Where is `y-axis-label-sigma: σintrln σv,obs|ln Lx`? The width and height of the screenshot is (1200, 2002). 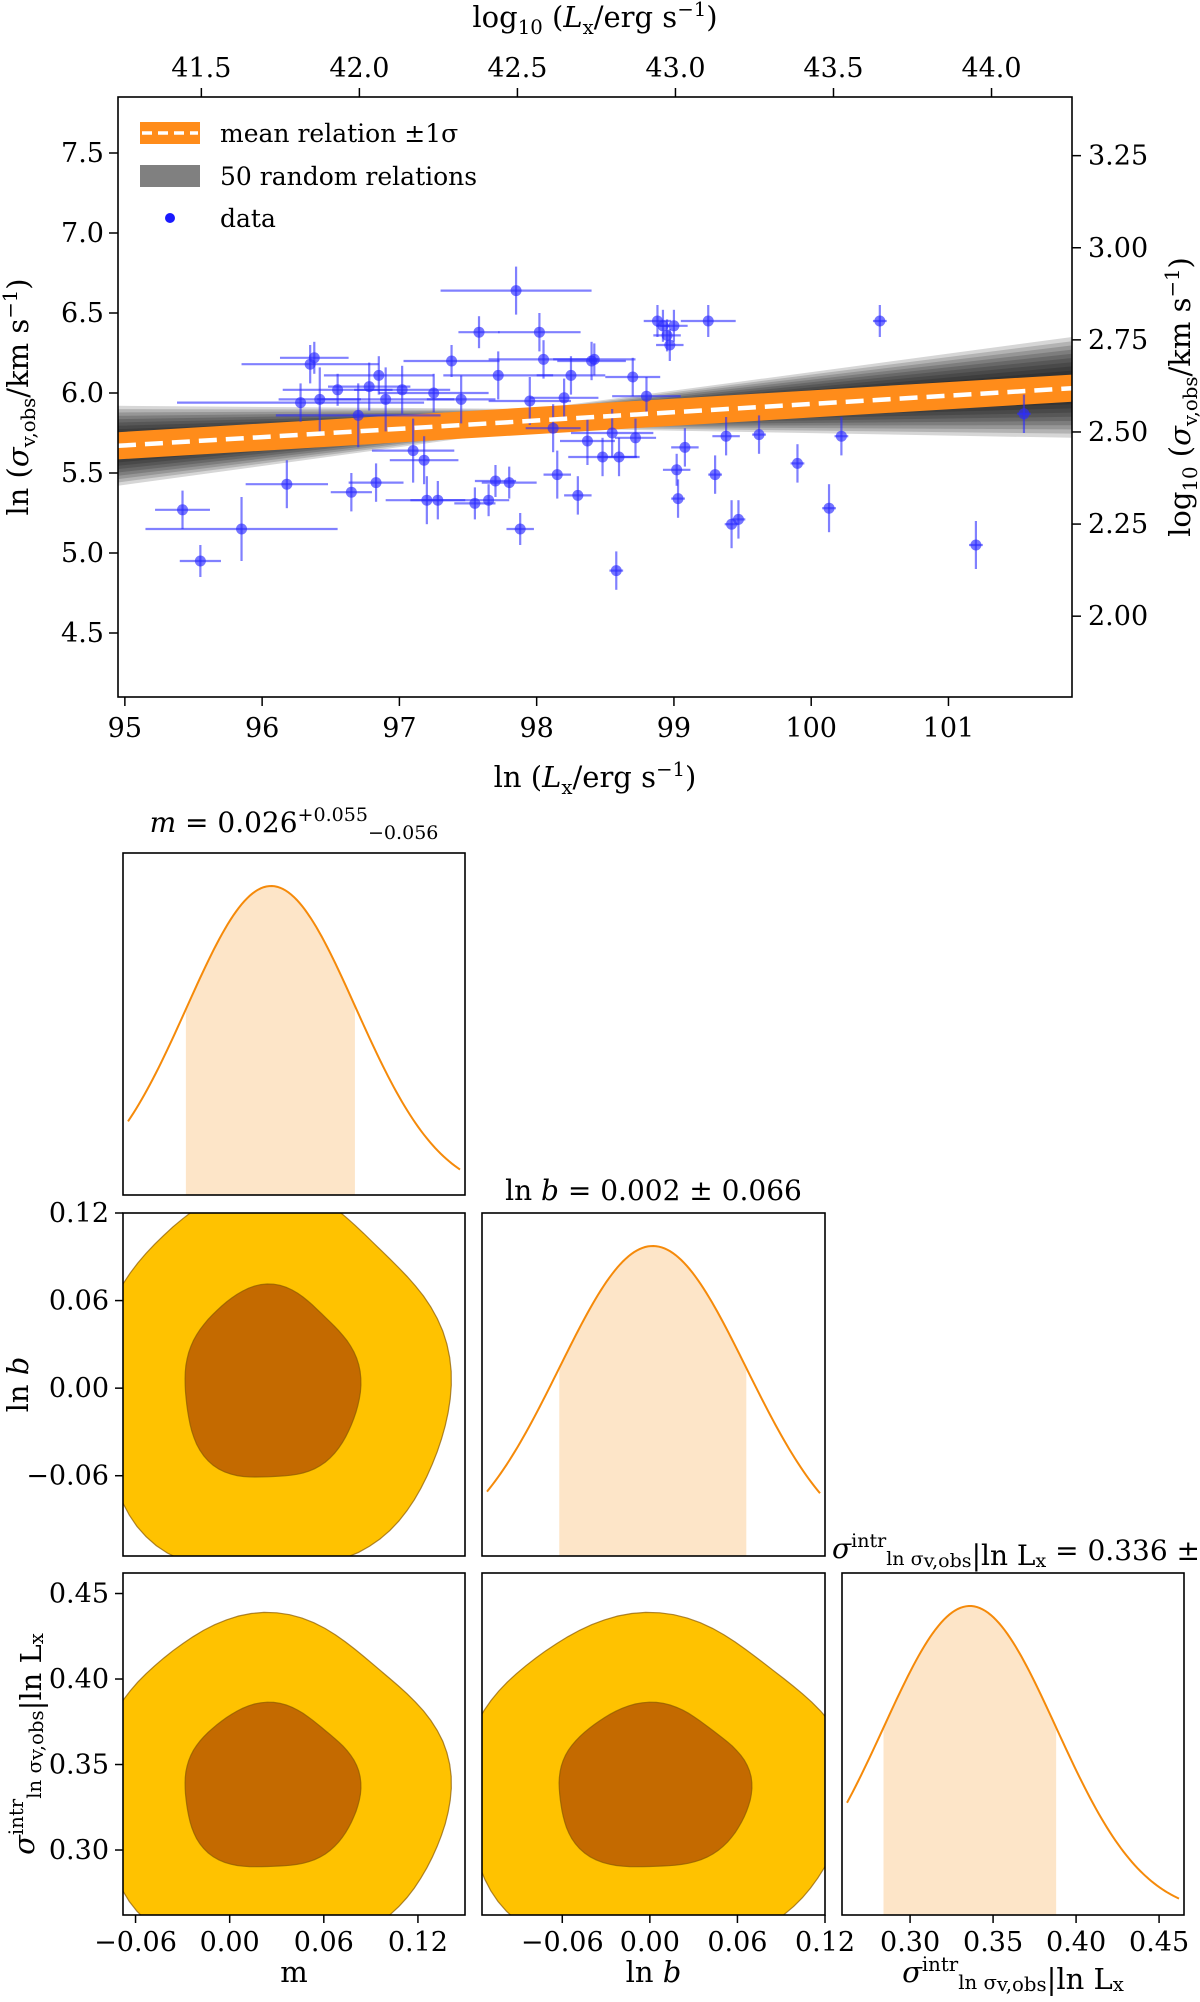
y-axis-label-sigma: σintrln σv,obs|ln Lx is located at coordinates (26, 1744).